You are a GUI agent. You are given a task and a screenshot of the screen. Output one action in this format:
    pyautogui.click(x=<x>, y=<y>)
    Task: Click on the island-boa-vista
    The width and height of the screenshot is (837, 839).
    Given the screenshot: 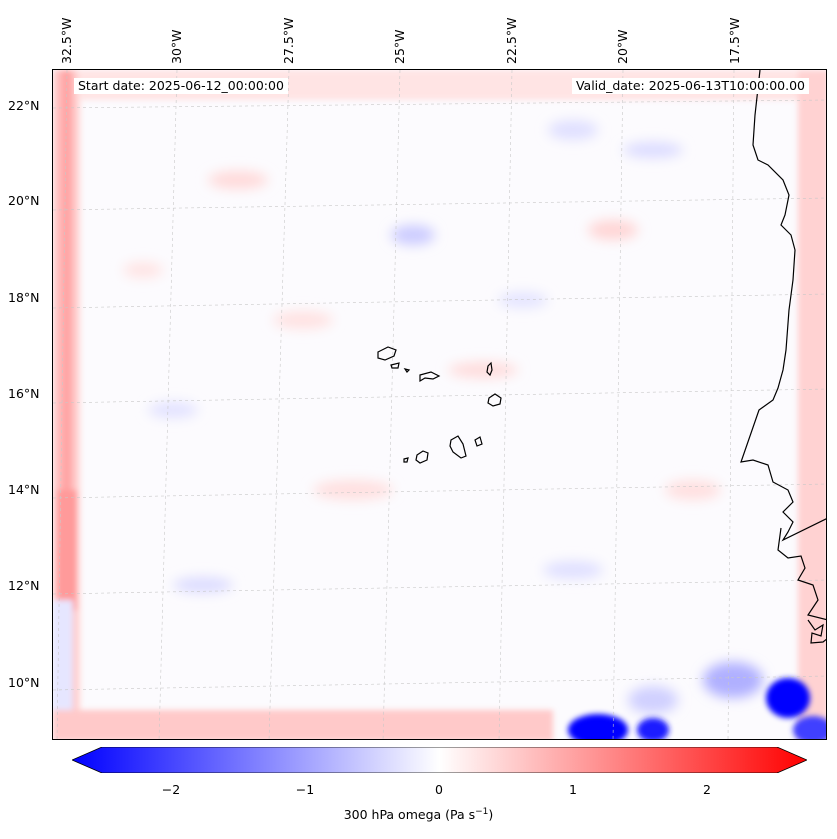 What is the action you would take?
    pyautogui.click(x=494, y=400)
    